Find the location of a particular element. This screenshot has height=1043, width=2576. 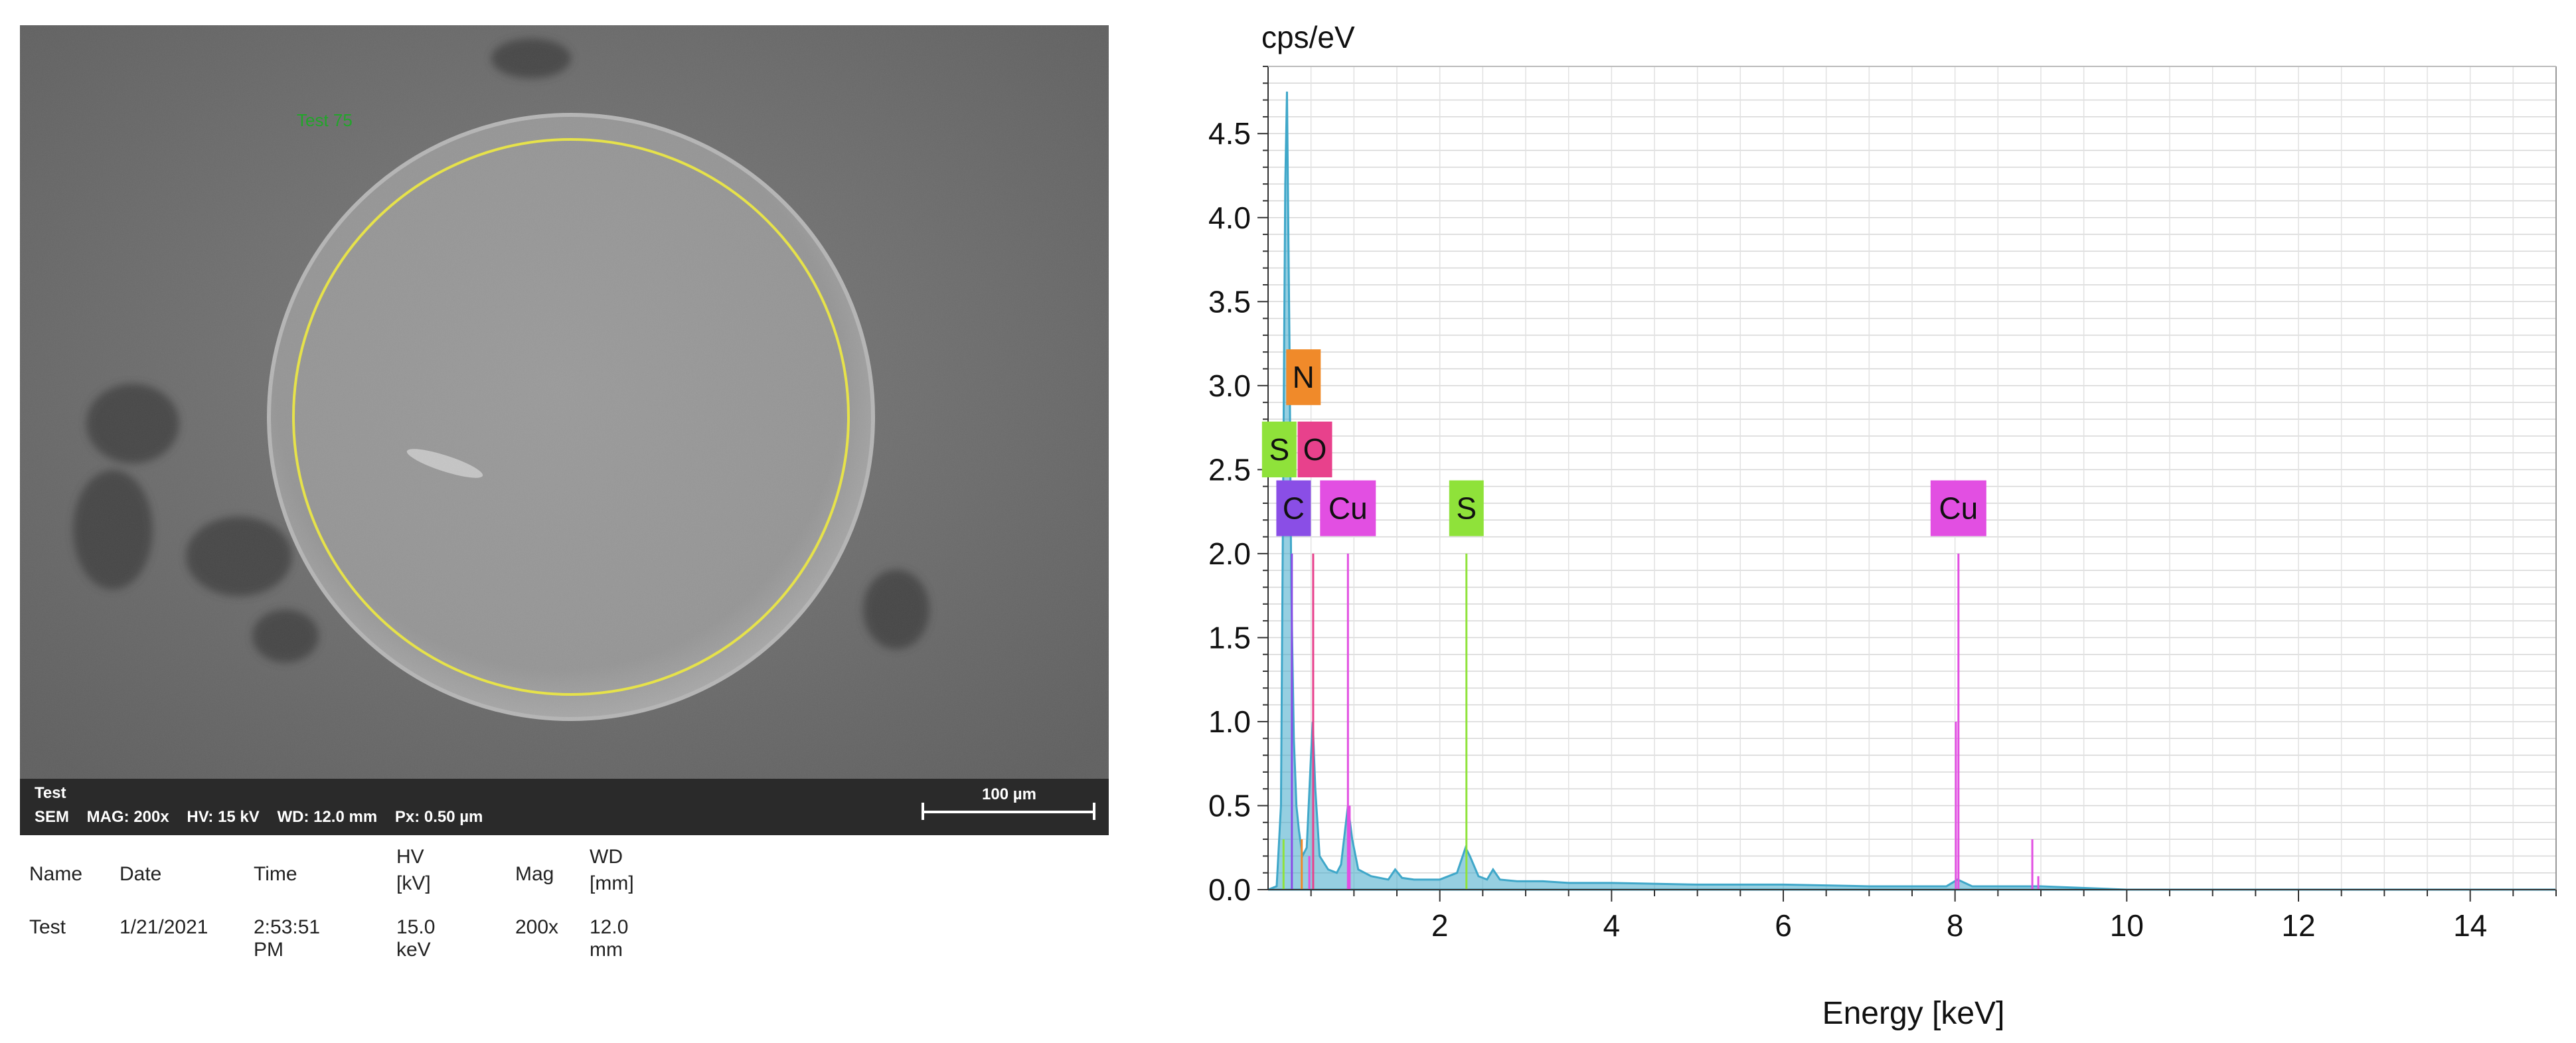

y-tick-label: 4.0 is located at coordinates (1229, 218).